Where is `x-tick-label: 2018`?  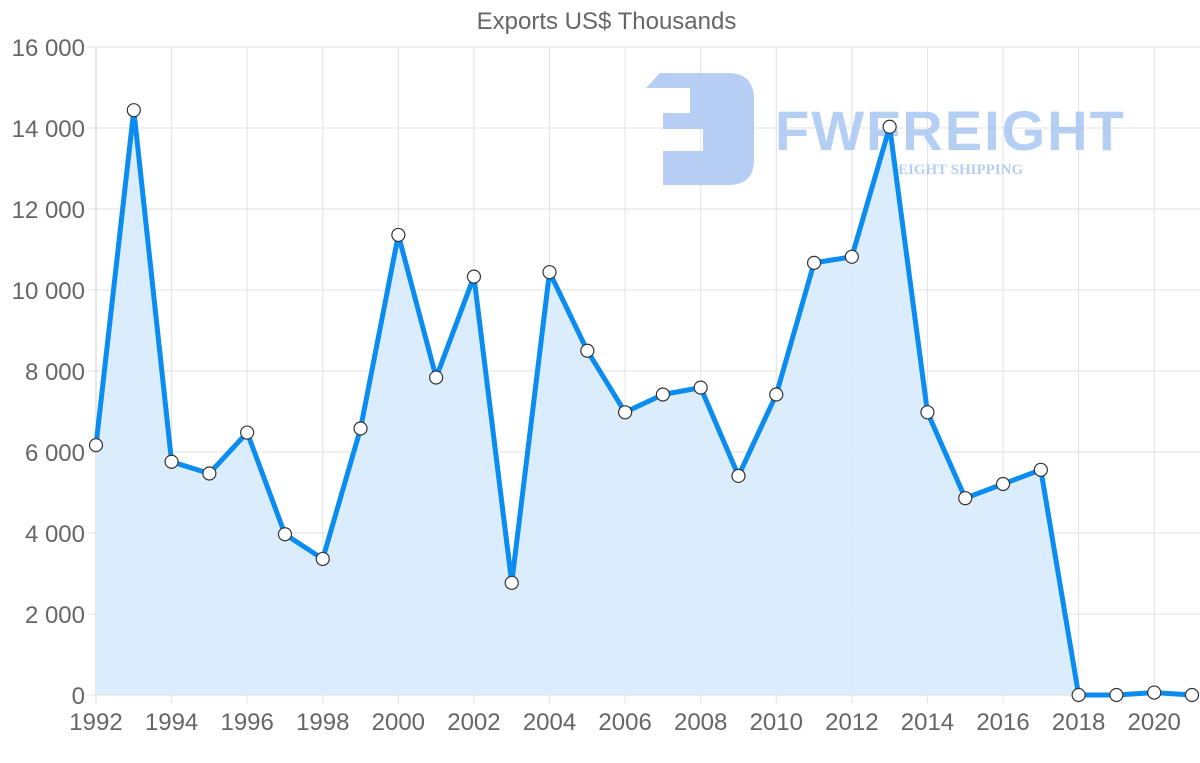 x-tick-label: 2018 is located at coordinates (1078, 722).